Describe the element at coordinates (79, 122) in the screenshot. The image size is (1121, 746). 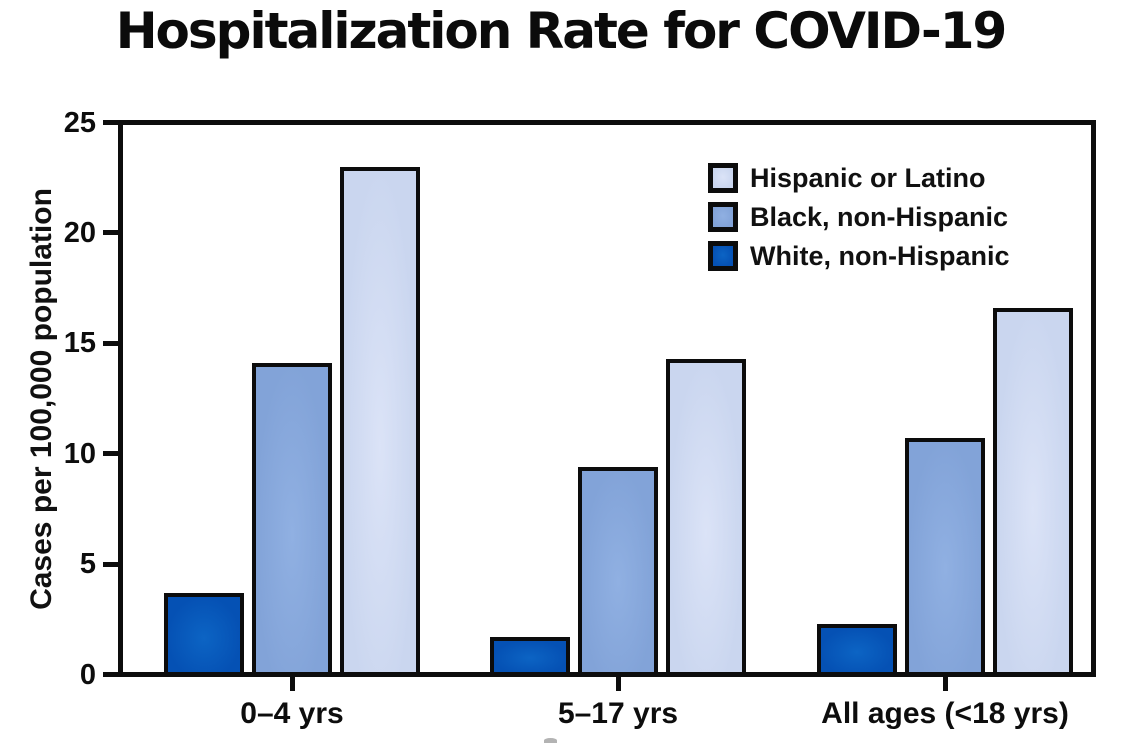
I see `y-tick-label: 25` at that location.